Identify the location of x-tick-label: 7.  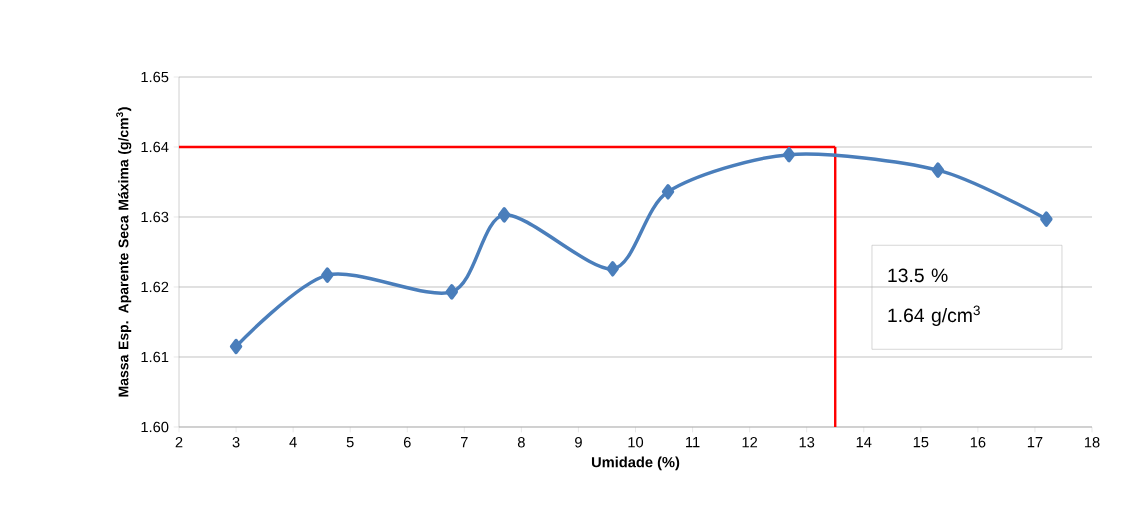
(464, 442).